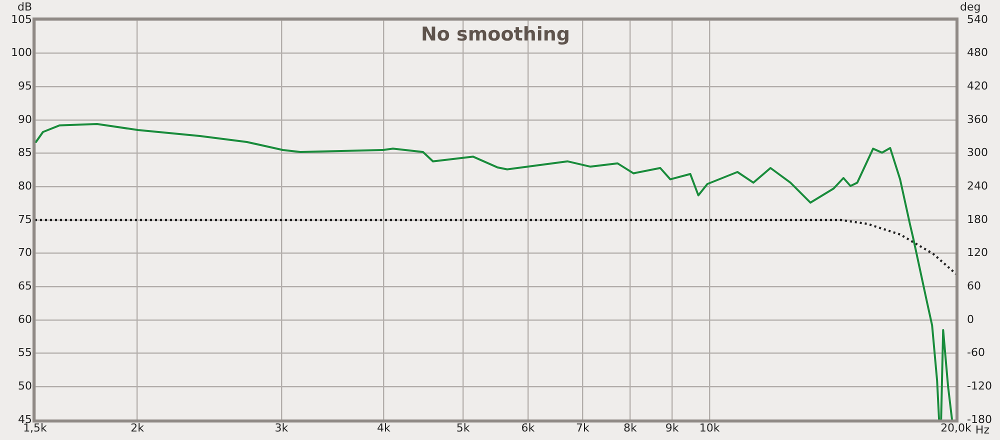 The height and width of the screenshot is (440, 1000). Describe the element at coordinates (25, 353) in the screenshot. I see `y-tick-label: 55` at that location.